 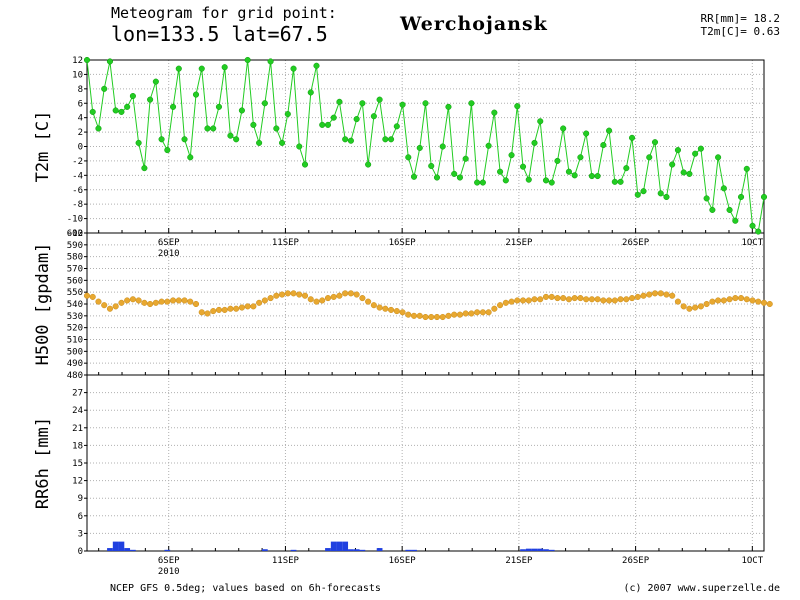 I want to click on y-tick-label: 510, so click(x=75, y=341).